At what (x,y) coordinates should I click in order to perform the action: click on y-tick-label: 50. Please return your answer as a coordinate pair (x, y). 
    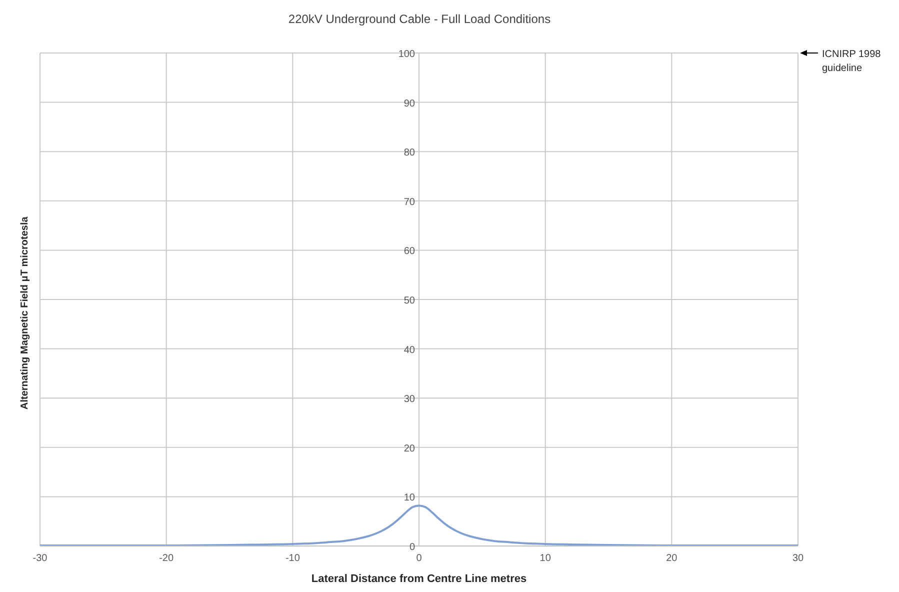
    Looking at the image, I should click on (410, 301).